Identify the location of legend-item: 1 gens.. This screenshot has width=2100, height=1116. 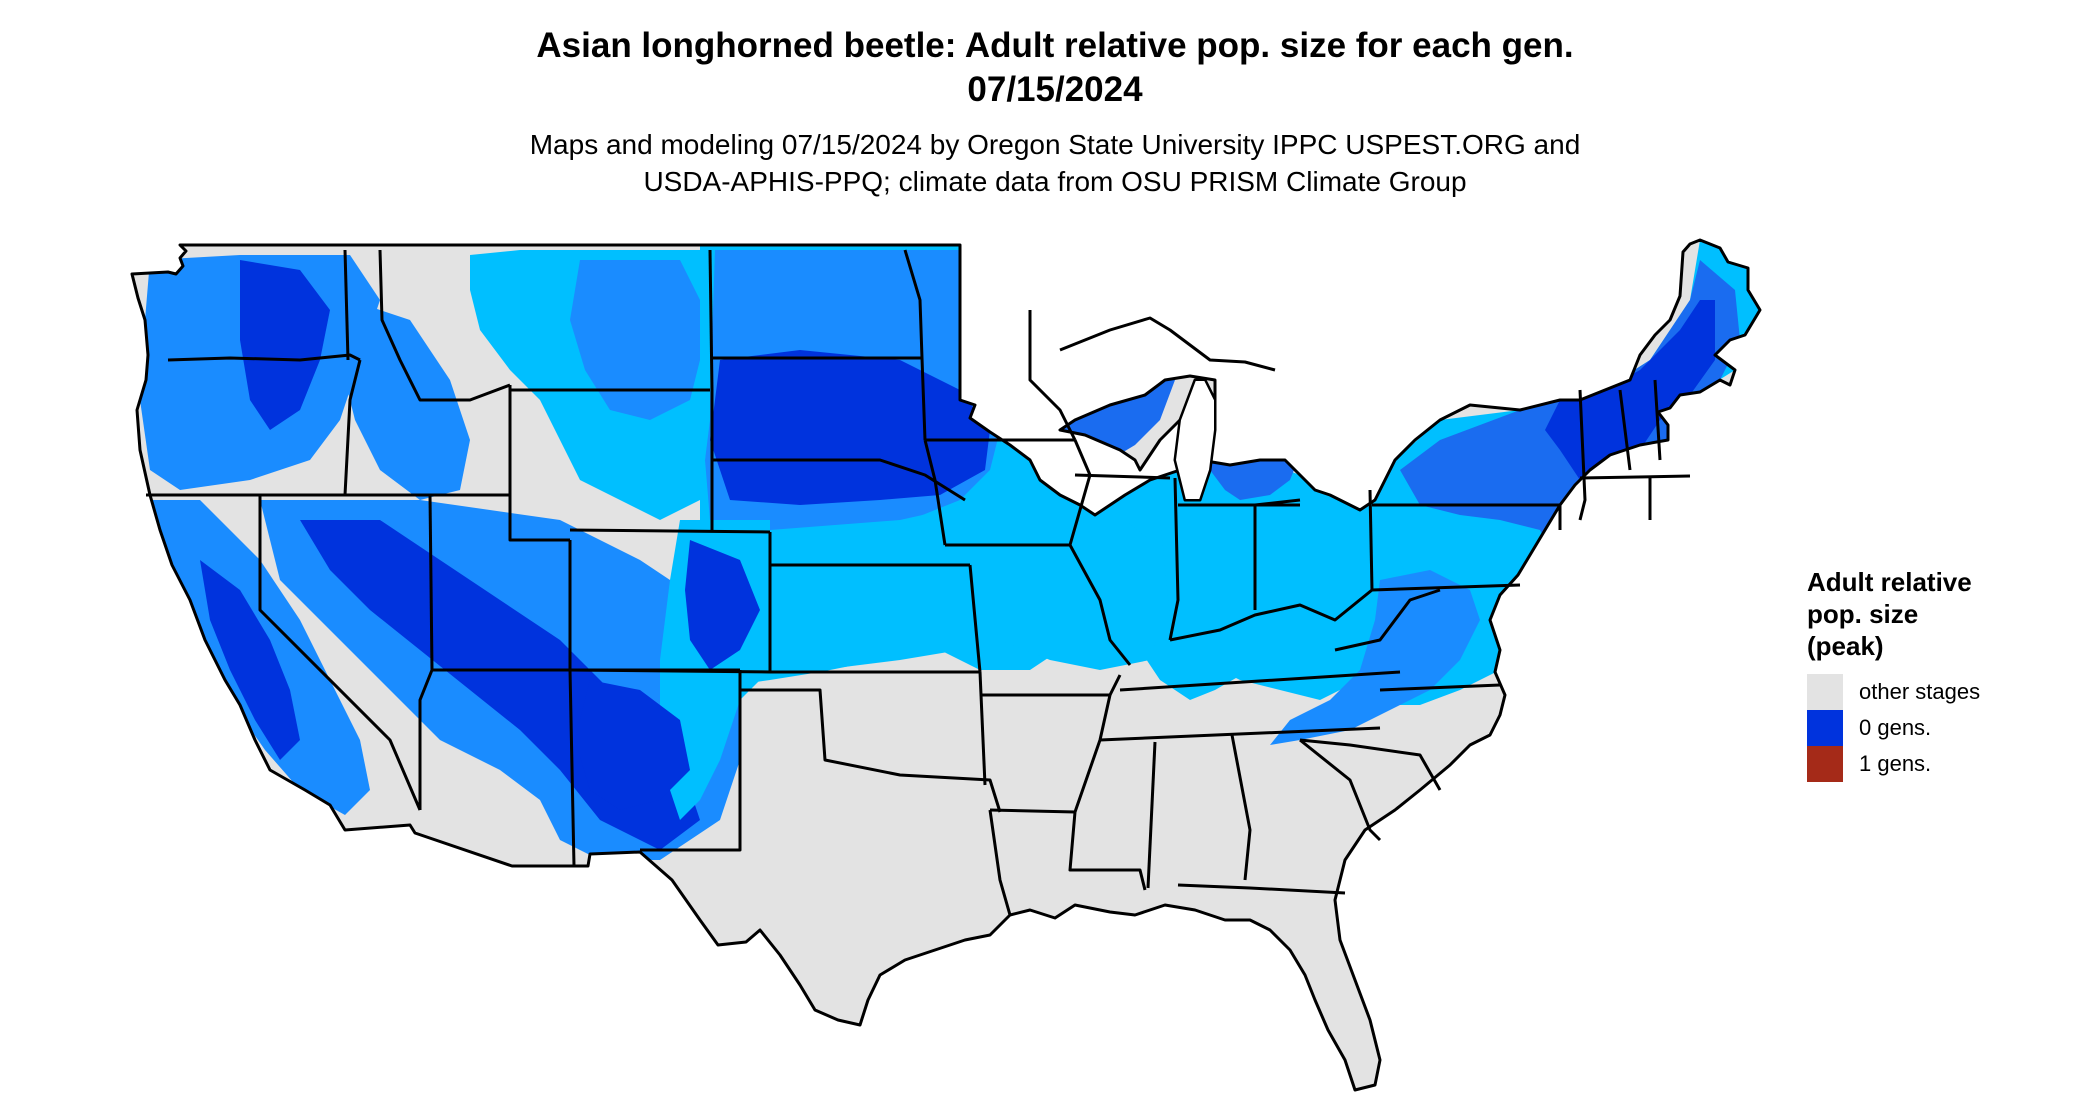
(1937, 764).